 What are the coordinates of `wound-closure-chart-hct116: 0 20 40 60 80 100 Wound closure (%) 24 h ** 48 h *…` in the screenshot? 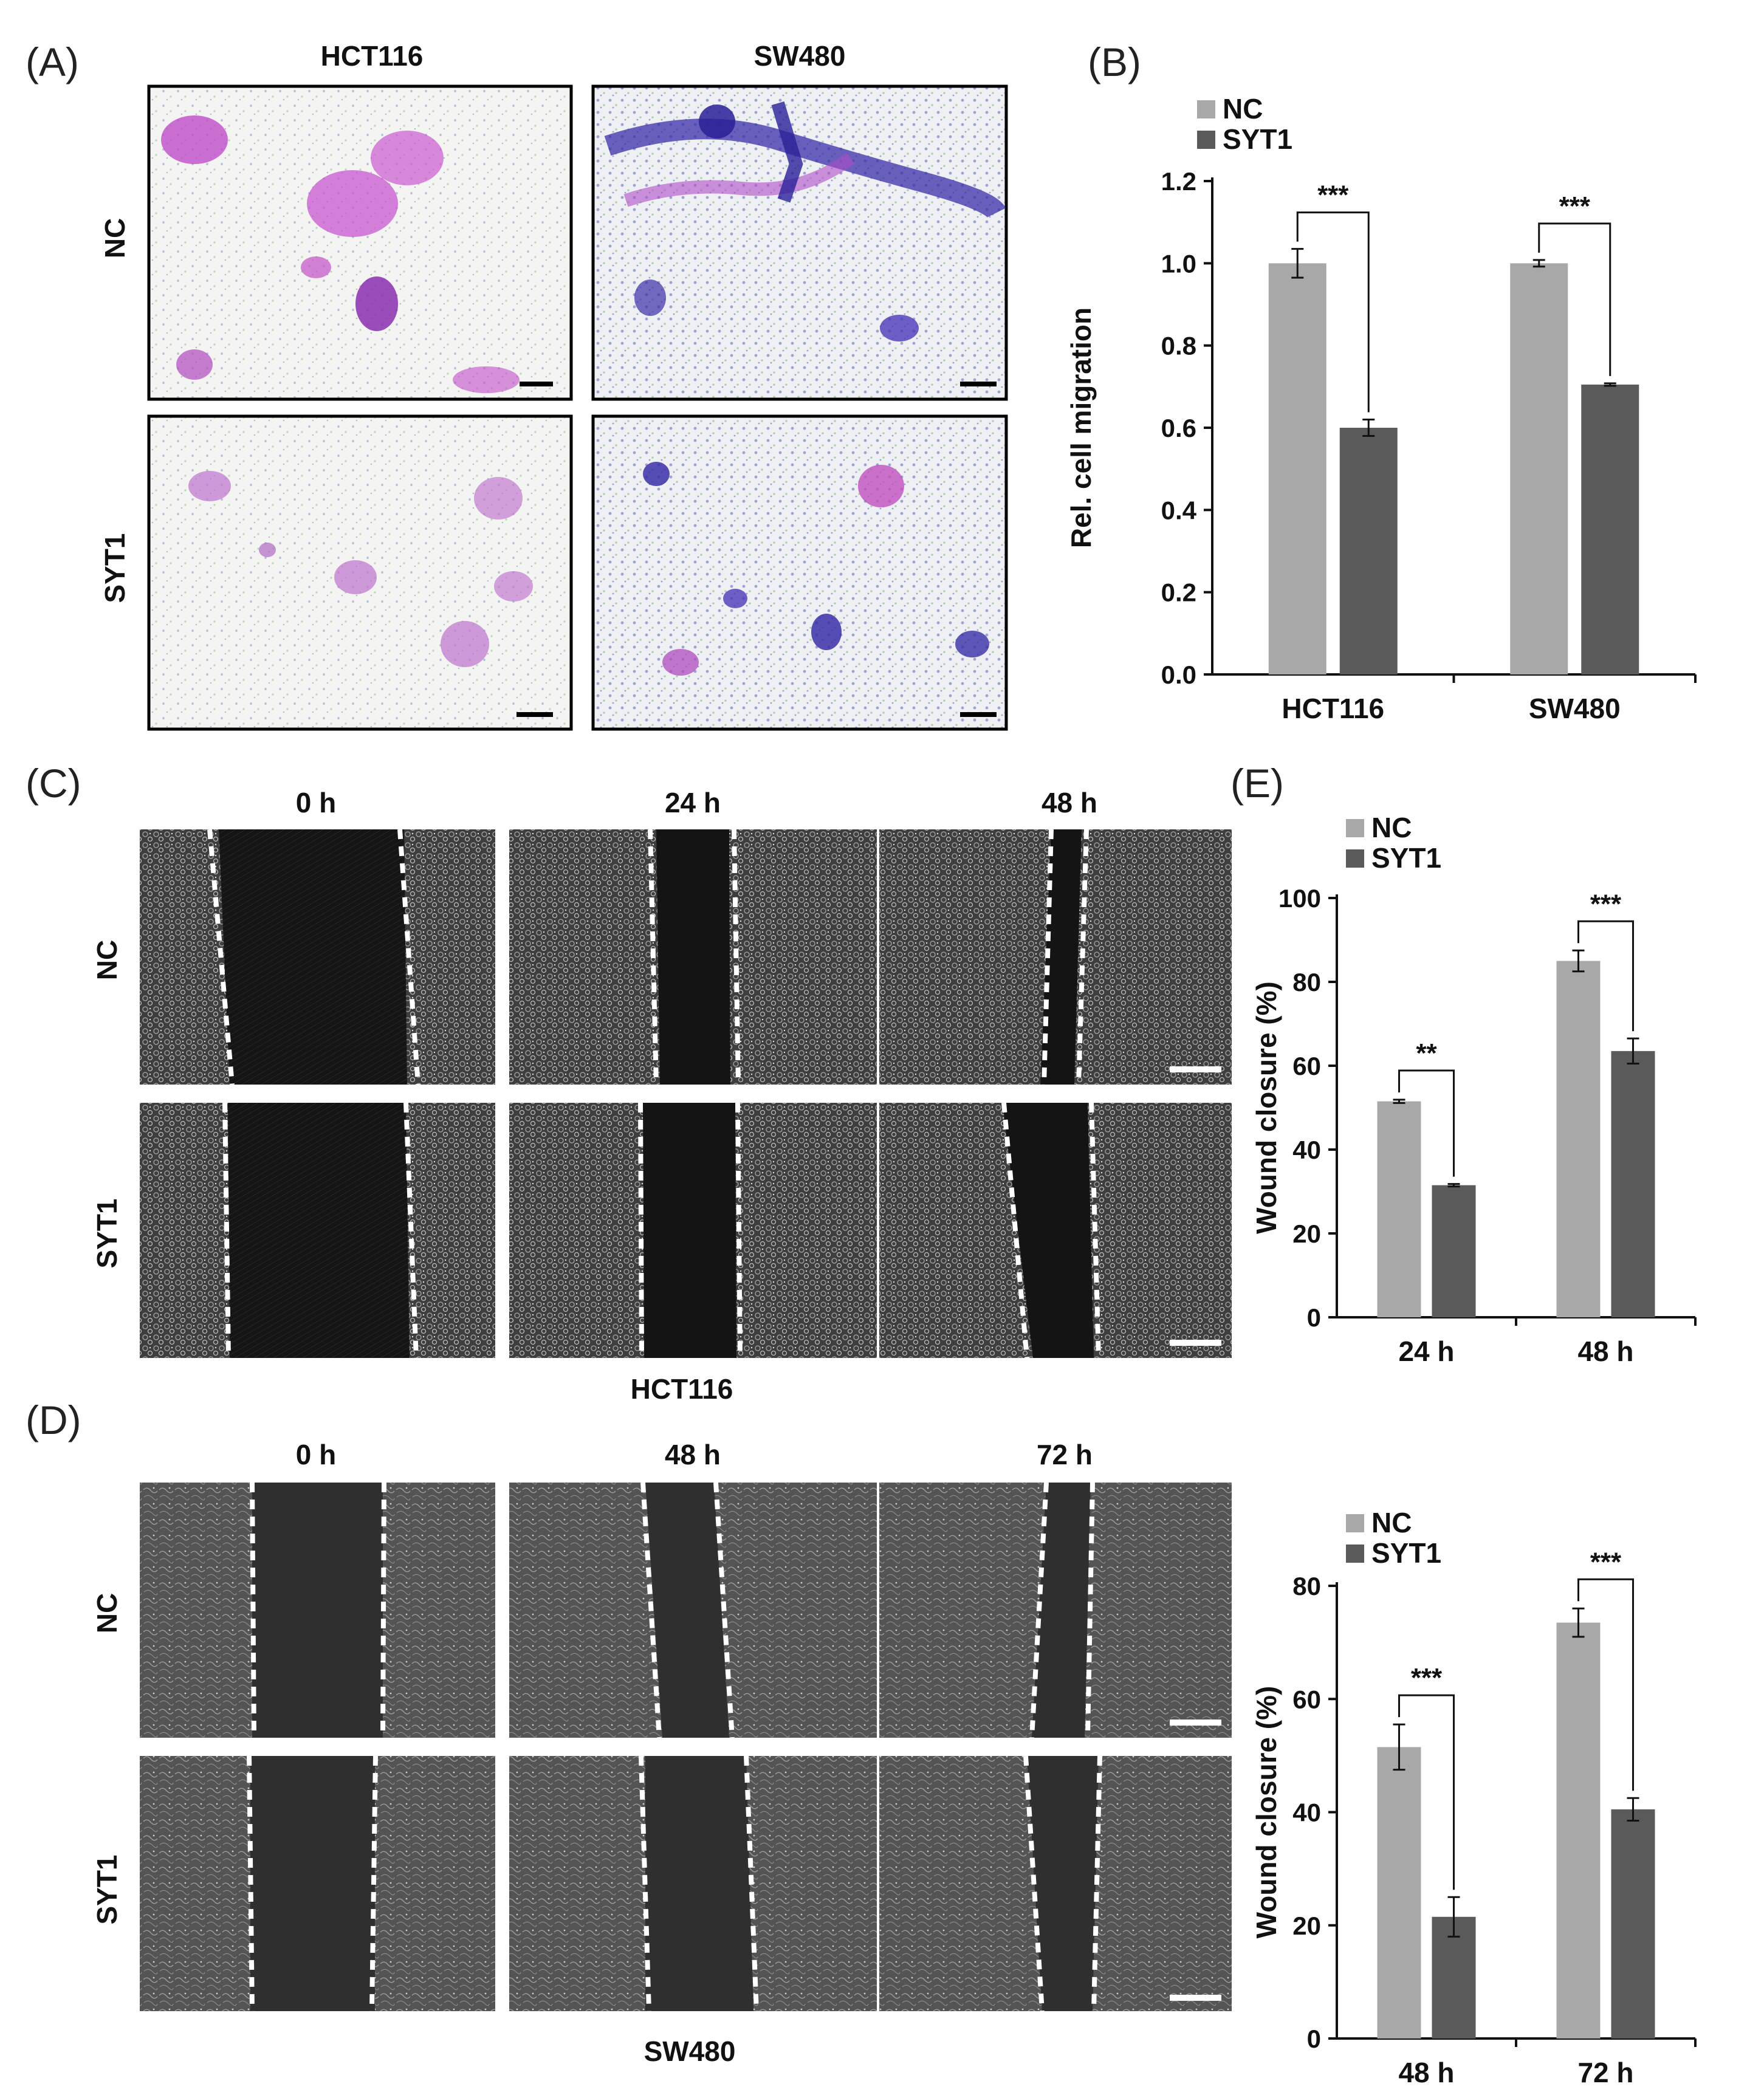 It's located at (1474, 1089).